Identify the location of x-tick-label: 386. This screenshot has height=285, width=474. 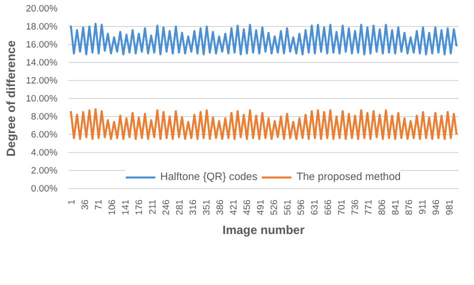
(219, 207).